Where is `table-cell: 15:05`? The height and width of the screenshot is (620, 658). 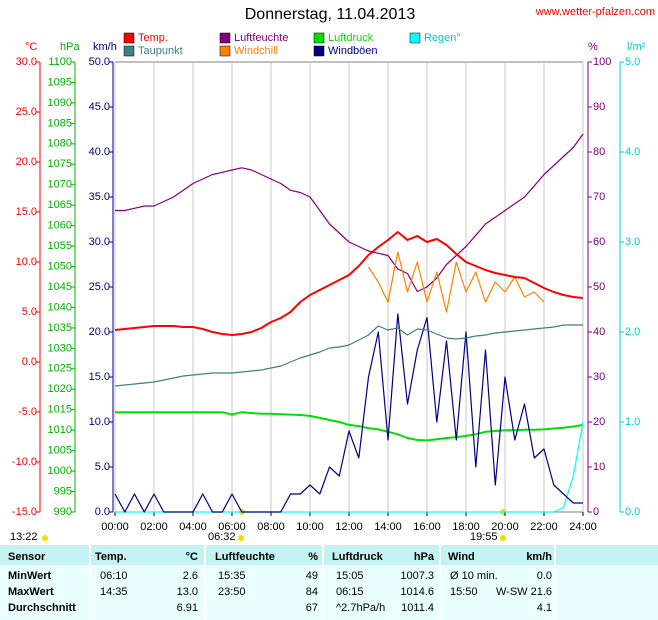
table-cell: 15:05 is located at coordinates (350, 576).